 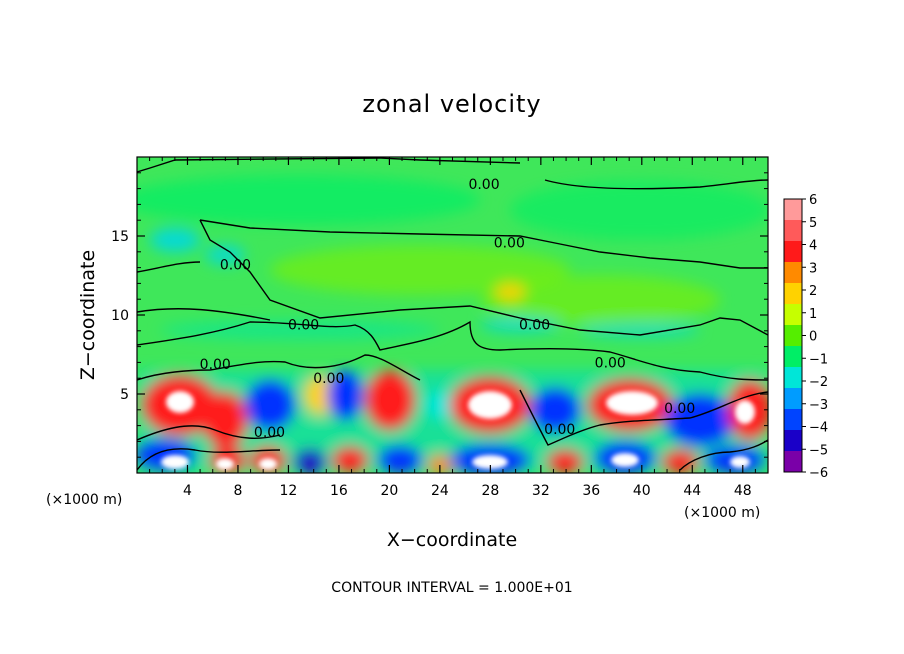 What do you see at coordinates (120, 237) in the screenshot?
I see `y-tick-label: 15` at bounding box center [120, 237].